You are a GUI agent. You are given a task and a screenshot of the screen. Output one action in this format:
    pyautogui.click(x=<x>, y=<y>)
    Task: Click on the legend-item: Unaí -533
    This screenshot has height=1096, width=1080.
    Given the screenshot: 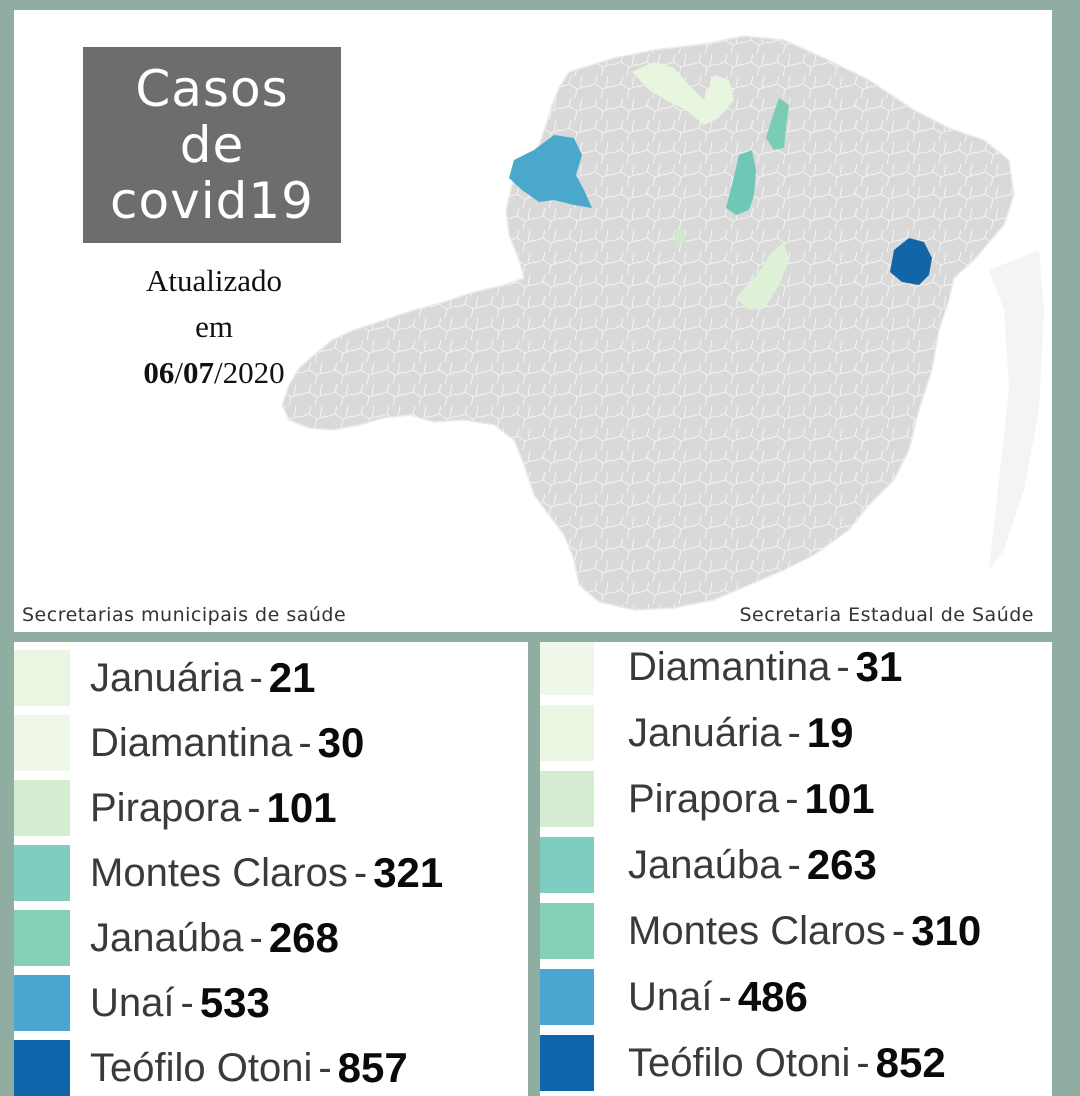 What is the action you would take?
    pyautogui.click(x=142, y=1003)
    